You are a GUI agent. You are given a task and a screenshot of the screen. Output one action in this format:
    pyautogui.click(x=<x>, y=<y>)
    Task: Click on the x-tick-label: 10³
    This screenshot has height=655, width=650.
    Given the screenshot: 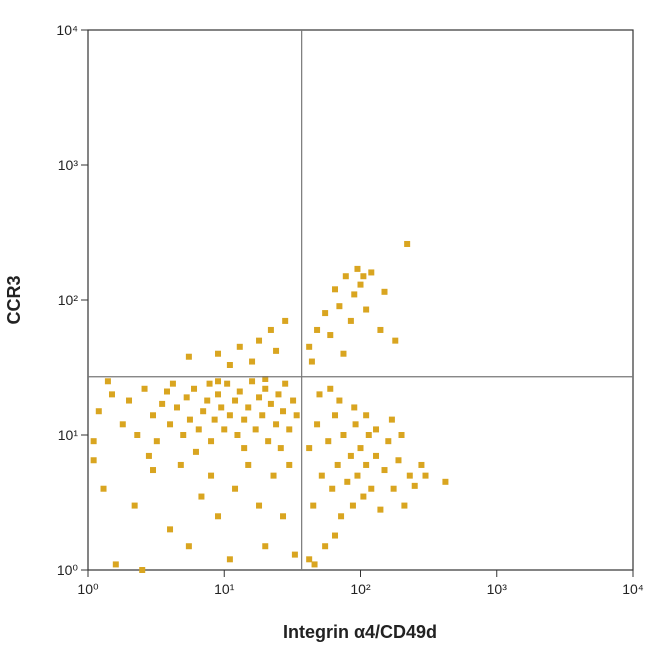 What is the action you would take?
    pyautogui.click(x=497, y=589)
    